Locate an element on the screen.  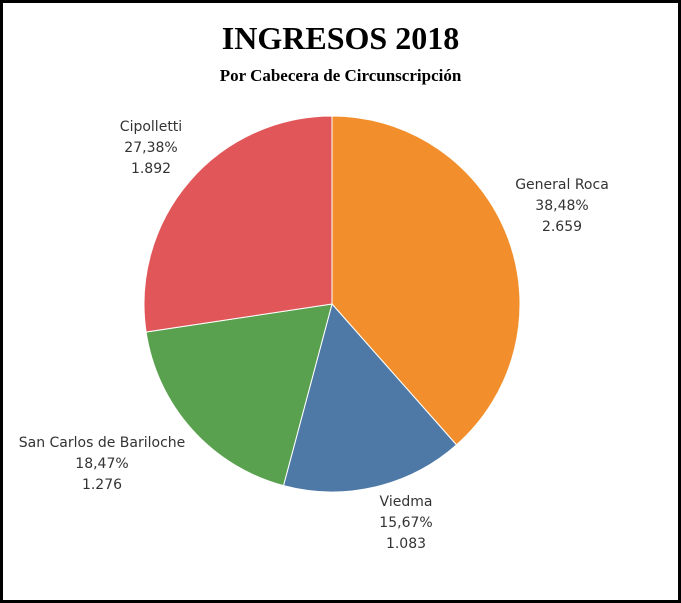
label-viedma: Viedma 15,67% 1.083 is located at coordinates (405, 523).